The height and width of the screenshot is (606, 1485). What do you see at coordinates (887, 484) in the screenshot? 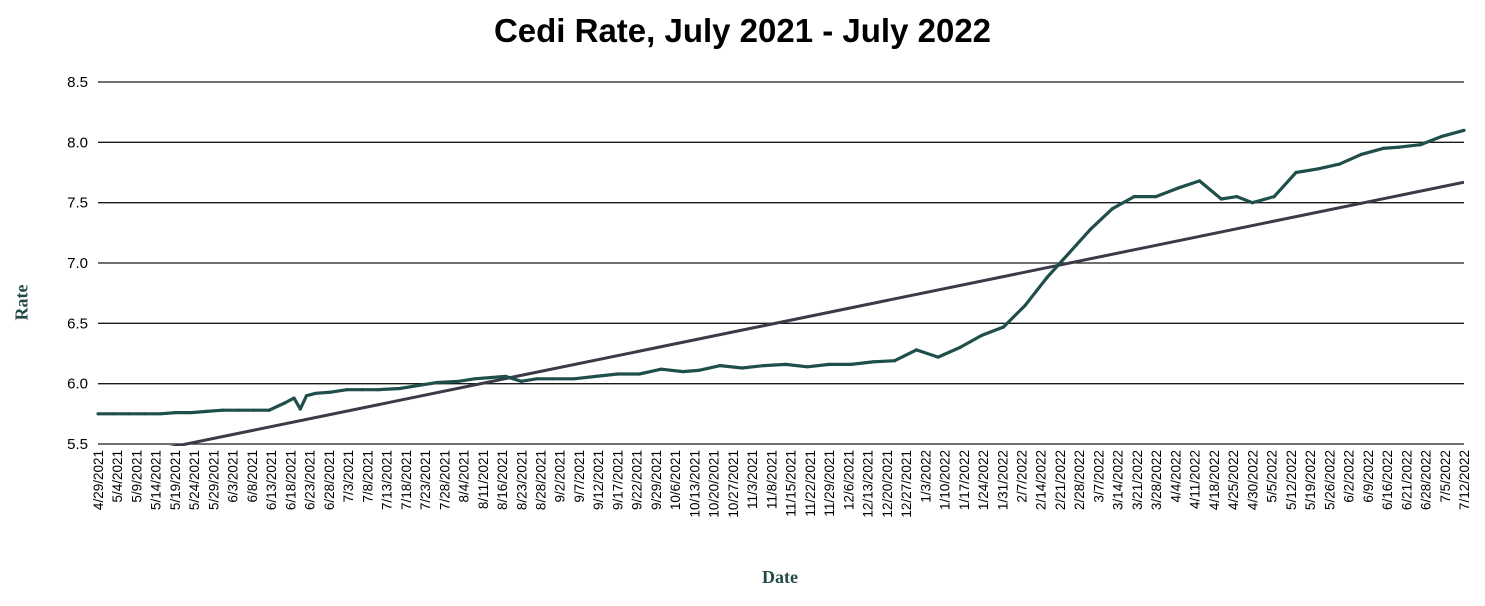
I see `x-tick-label: 12/20/2021` at bounding box center [887, 484].